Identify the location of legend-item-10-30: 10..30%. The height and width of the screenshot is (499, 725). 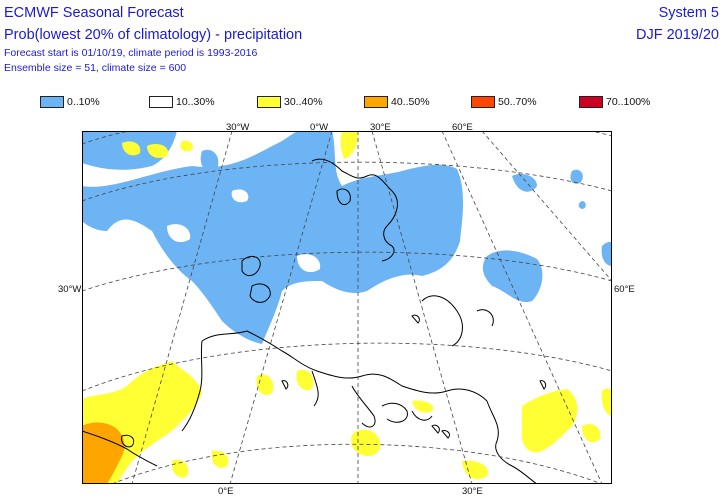
(182, 102).